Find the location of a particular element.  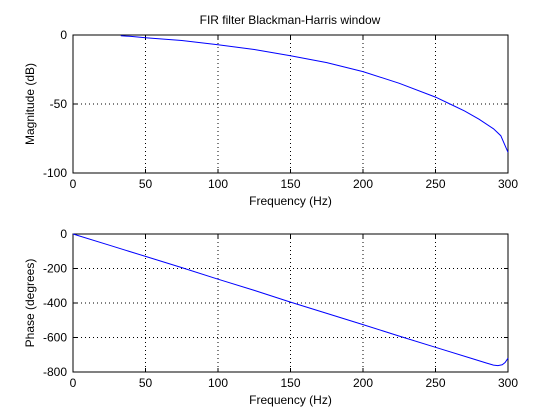

y-axis-label: Magnitude (dB) is located at coordinates (30, 104).